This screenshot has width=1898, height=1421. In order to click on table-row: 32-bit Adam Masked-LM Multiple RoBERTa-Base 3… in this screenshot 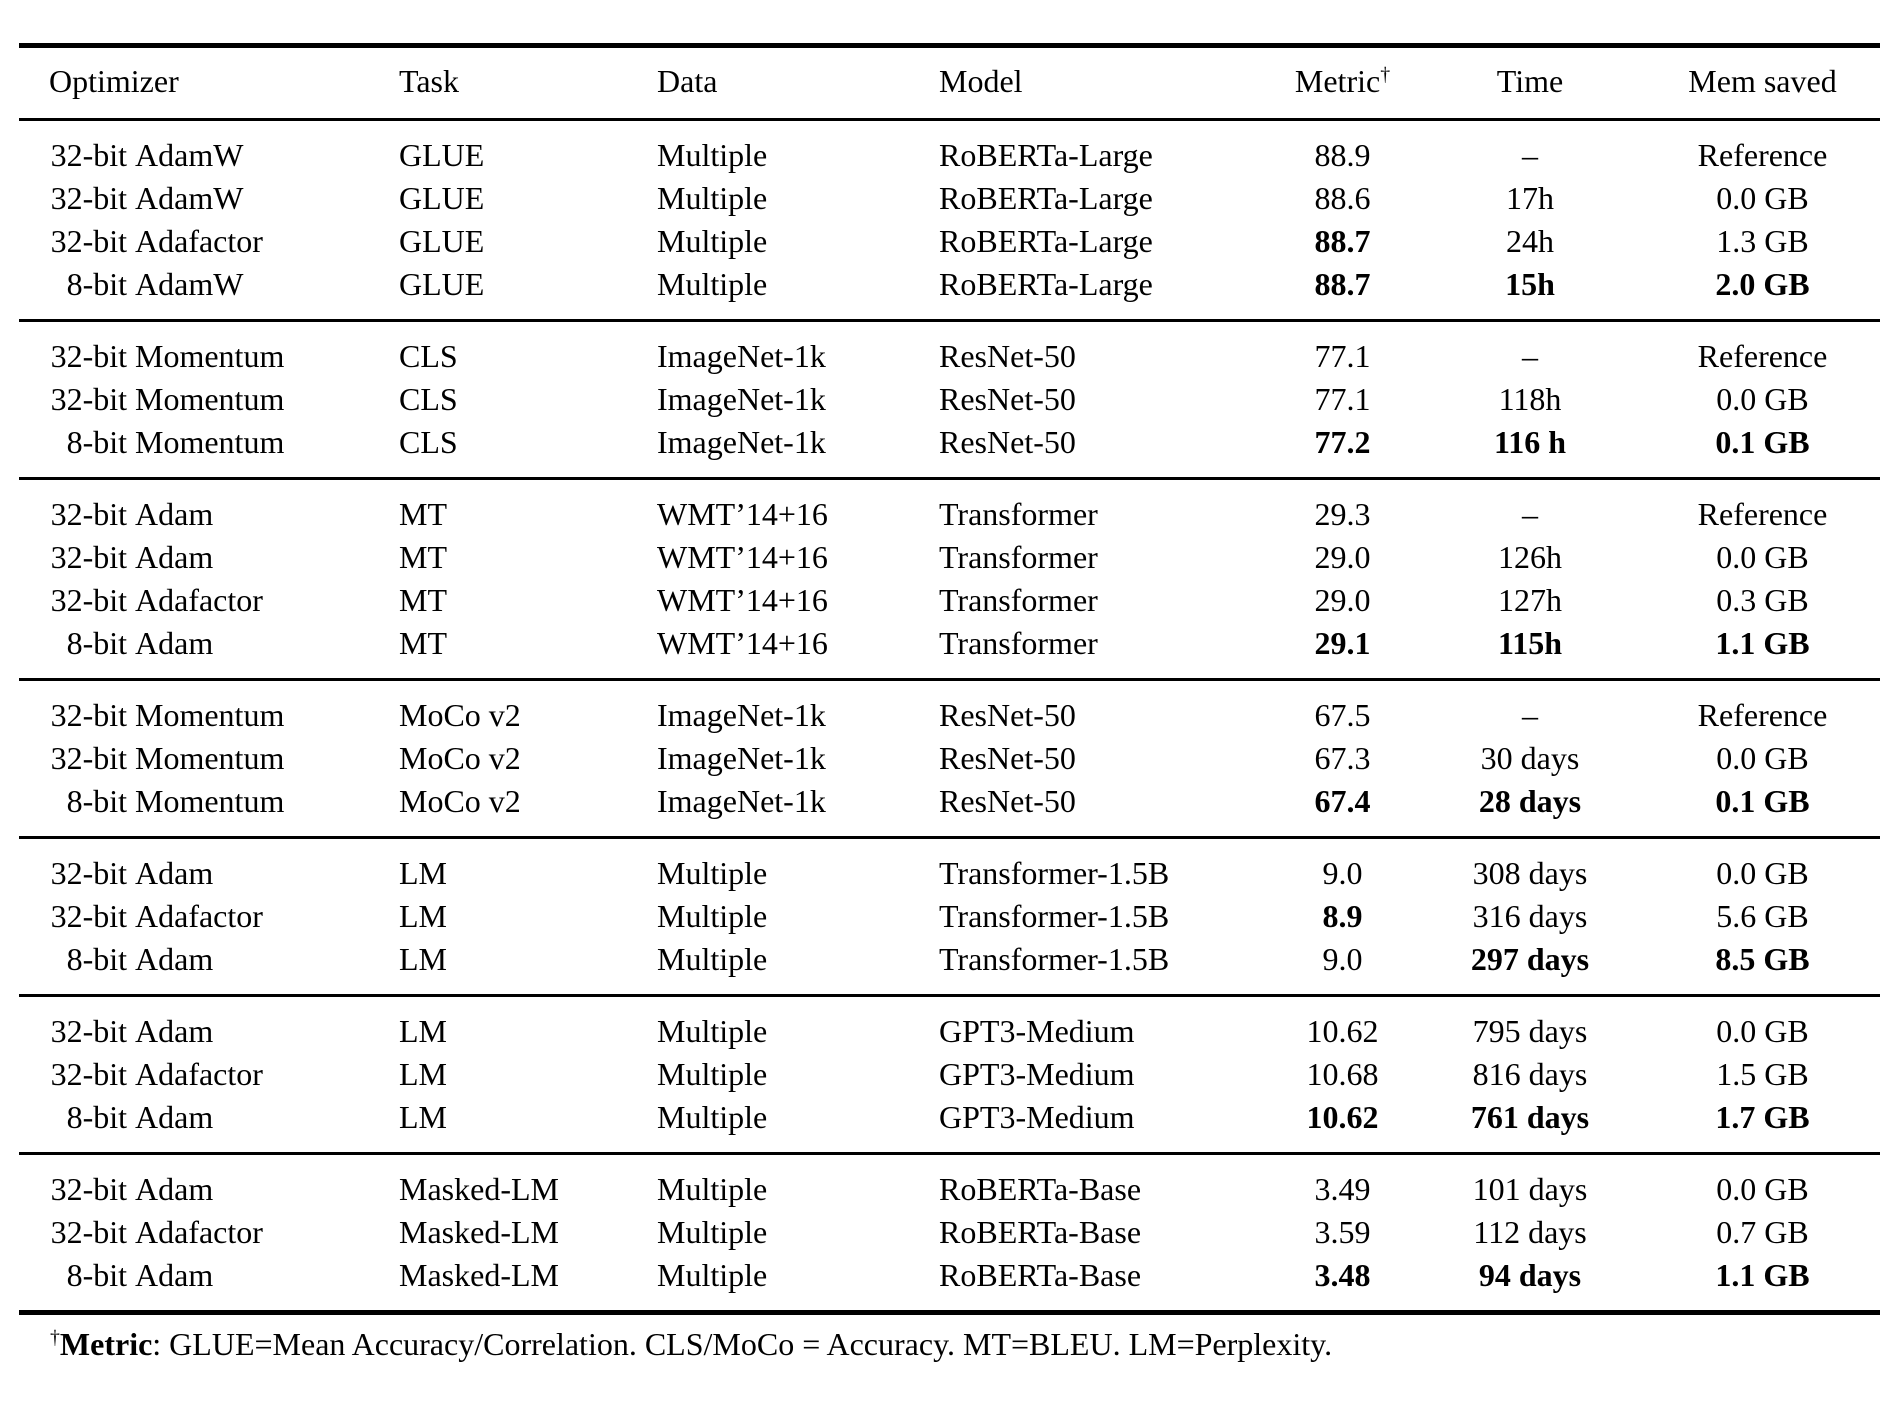, I will do `click(949, 1183)`.